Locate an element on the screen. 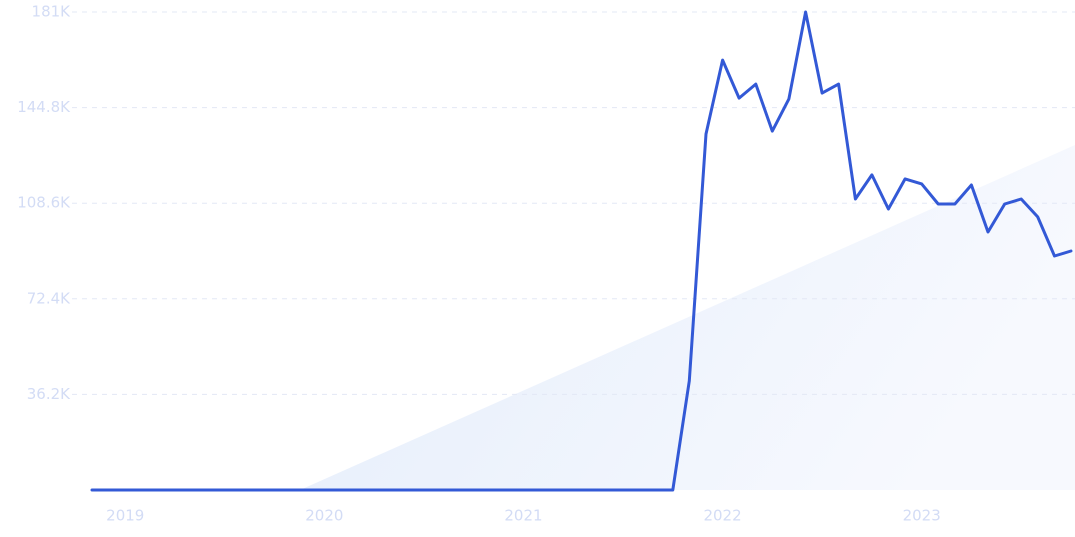 The height and width of the screenshot is (537, 1075). y-tick-label: 181K is located at coordinates (52, 12).